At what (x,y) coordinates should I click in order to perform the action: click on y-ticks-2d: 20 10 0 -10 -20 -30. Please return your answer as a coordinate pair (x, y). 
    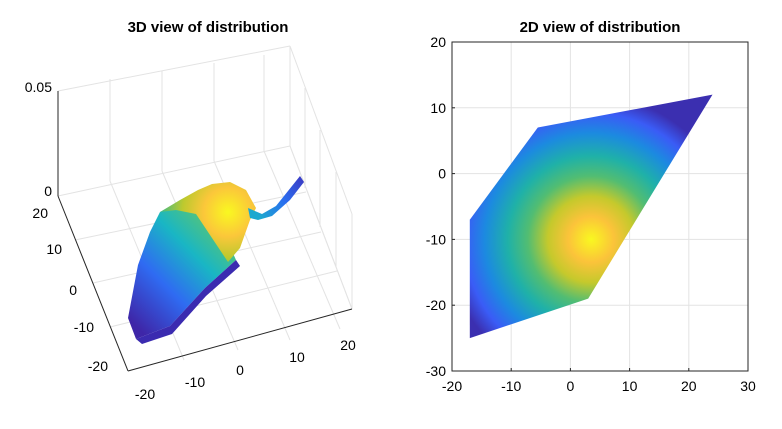
    Looking at the image, I should click on (436, 206).